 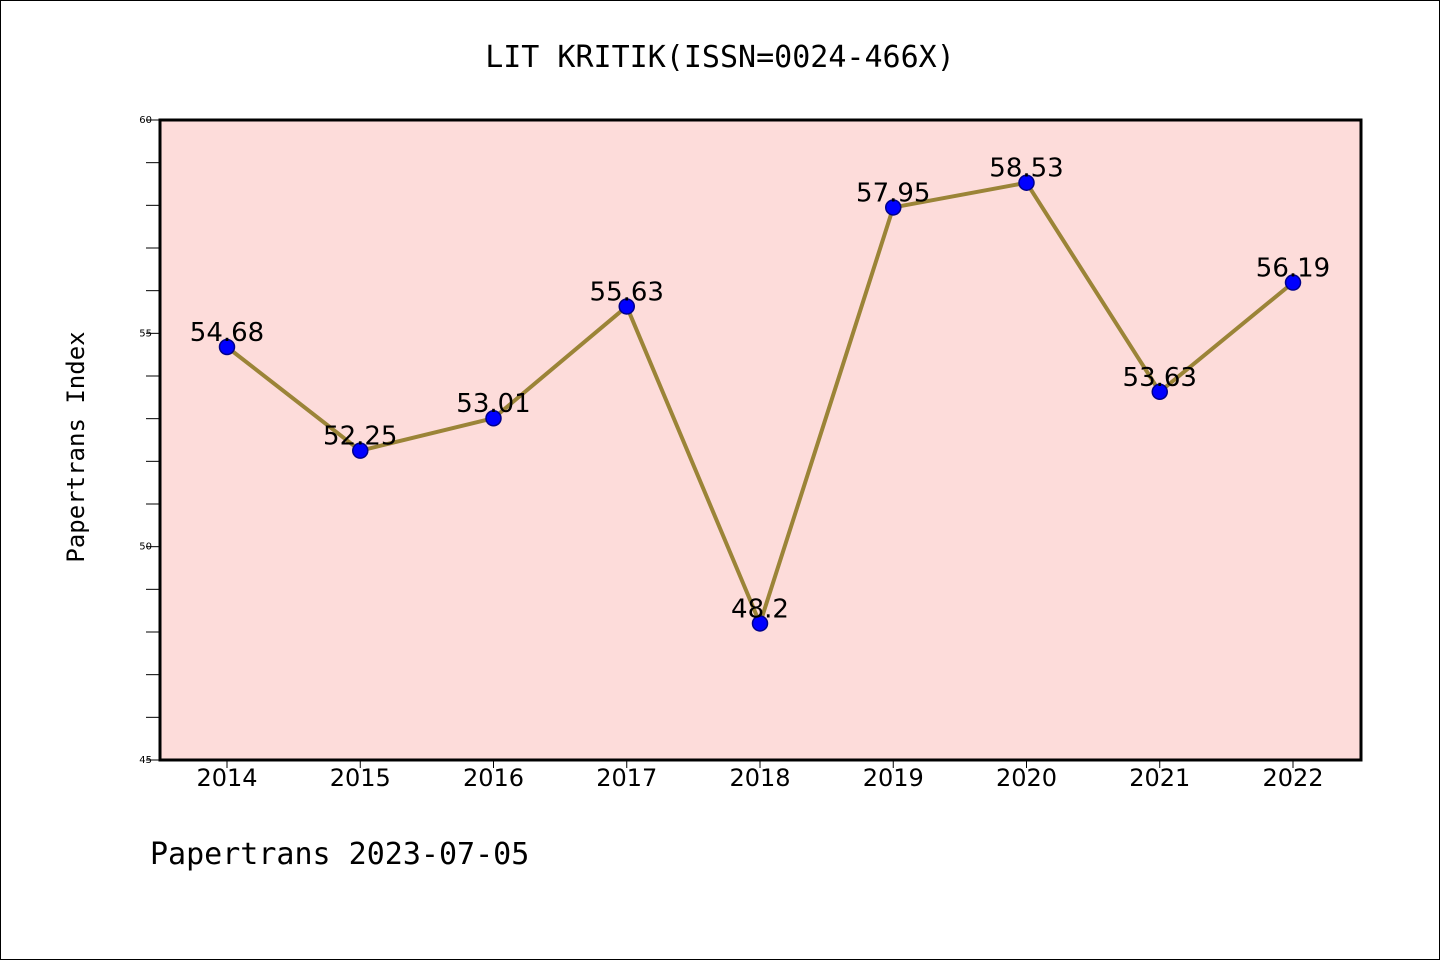 What do you see at coordinates (627, 292) in the screenshot?
I see `data-label: 55.63` at bounding box center [627, 292].